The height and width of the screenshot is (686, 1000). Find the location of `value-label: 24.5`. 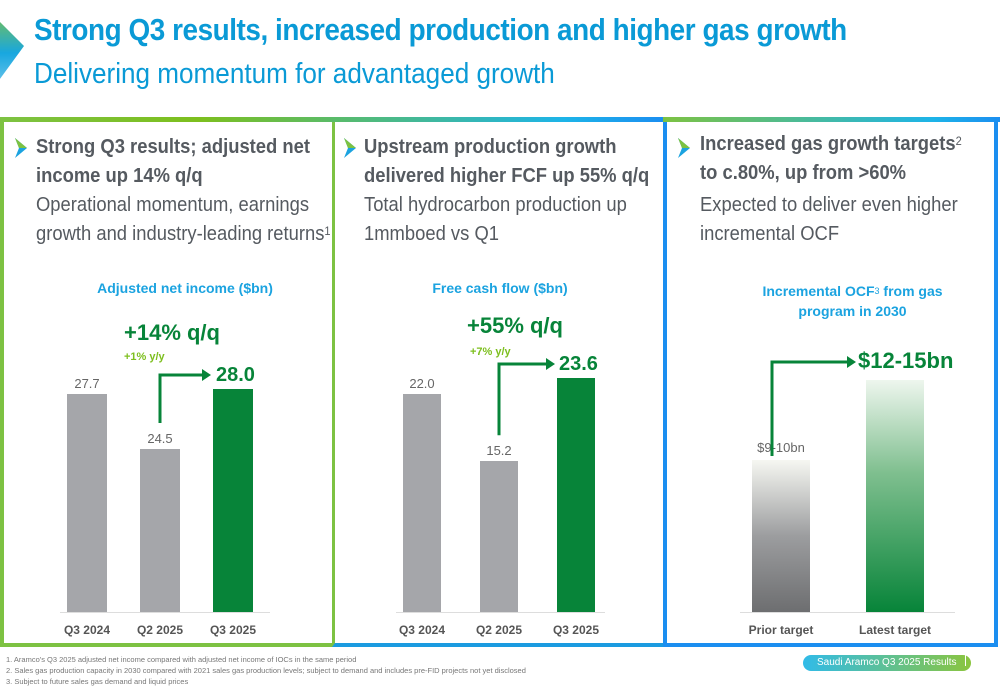

value-label: 24.5 is located at coordinates (160, 439).